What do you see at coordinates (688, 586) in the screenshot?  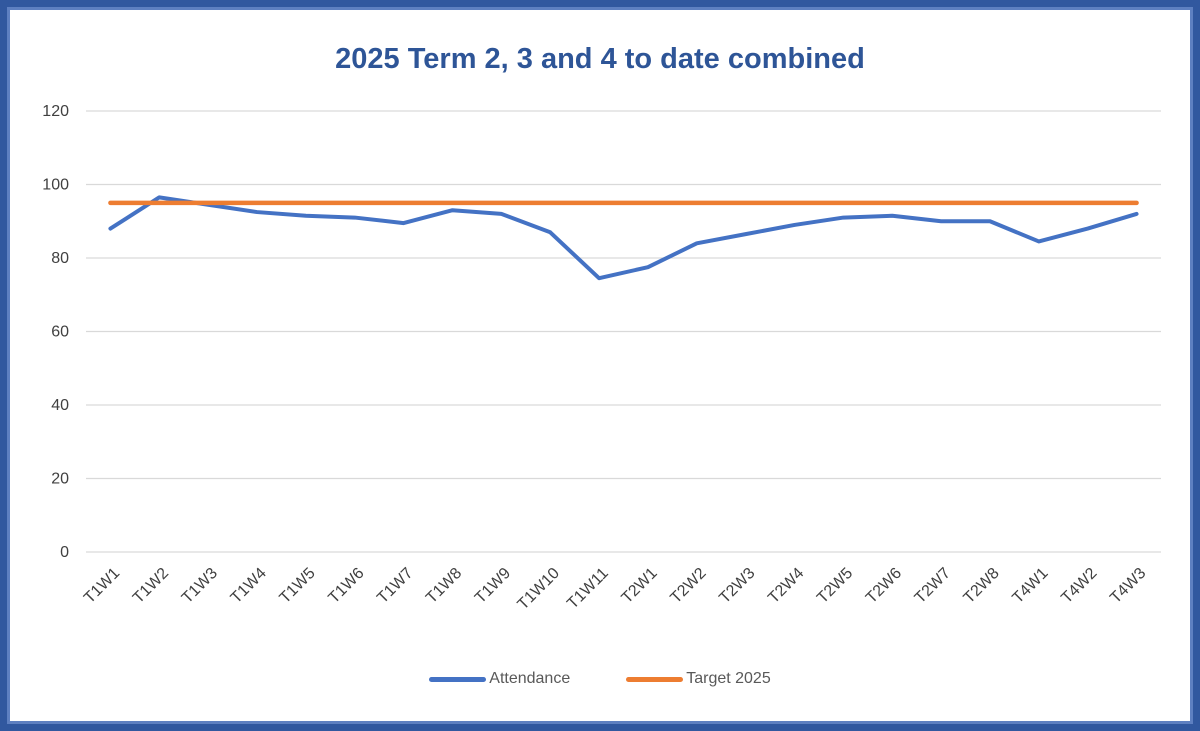 I see `x-axis-tick-label: T2W2` at bounding box center [688, 586].